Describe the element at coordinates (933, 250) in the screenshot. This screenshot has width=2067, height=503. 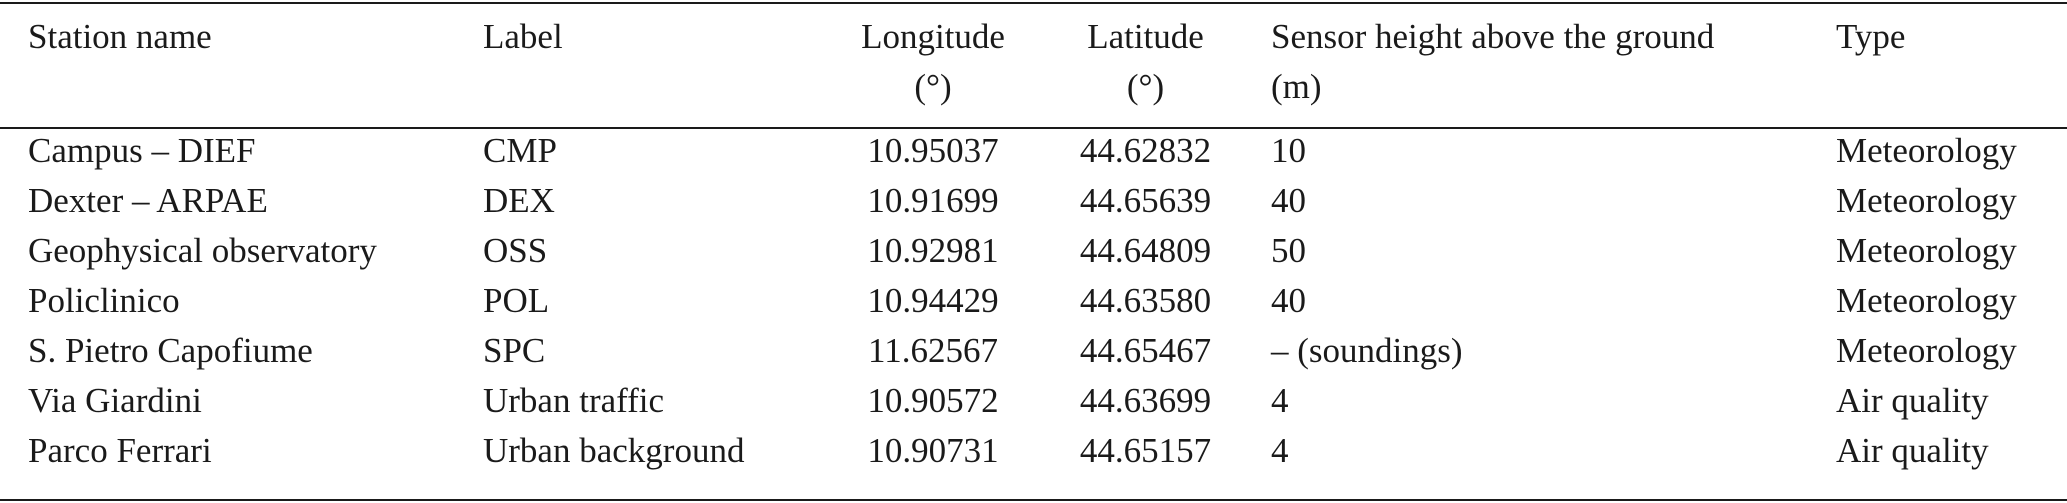
I see `cell-longitude: 10.92981` at that location.